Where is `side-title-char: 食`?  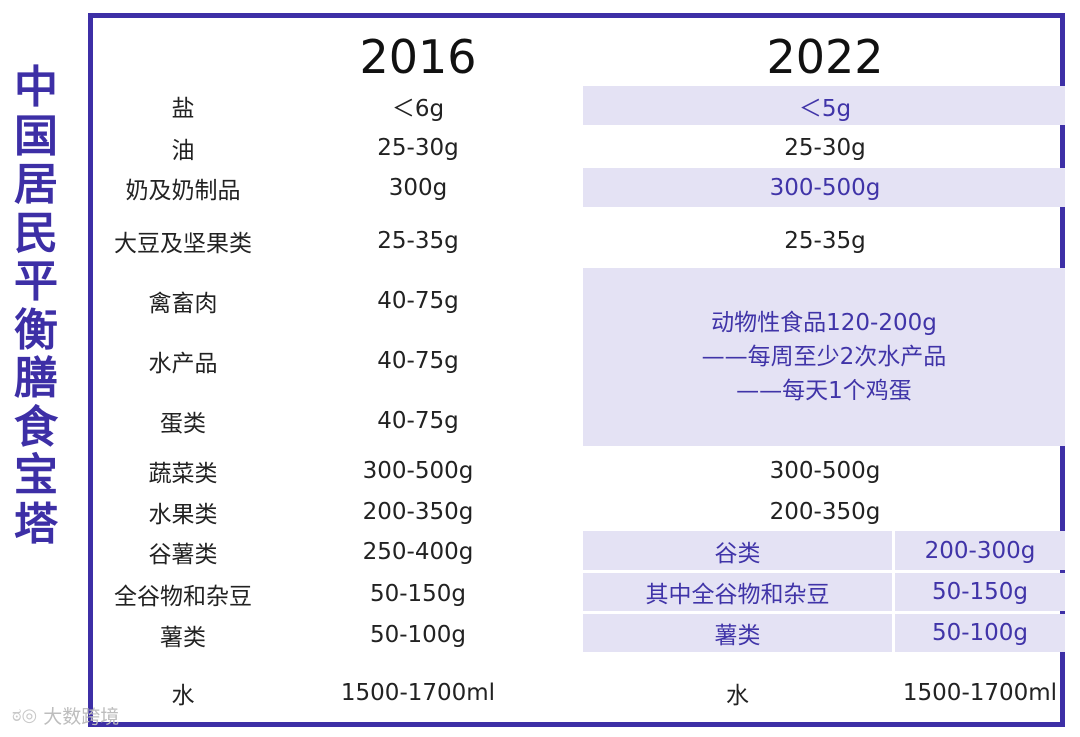
side-title-char: 食 is located at coordinates (36, 427).